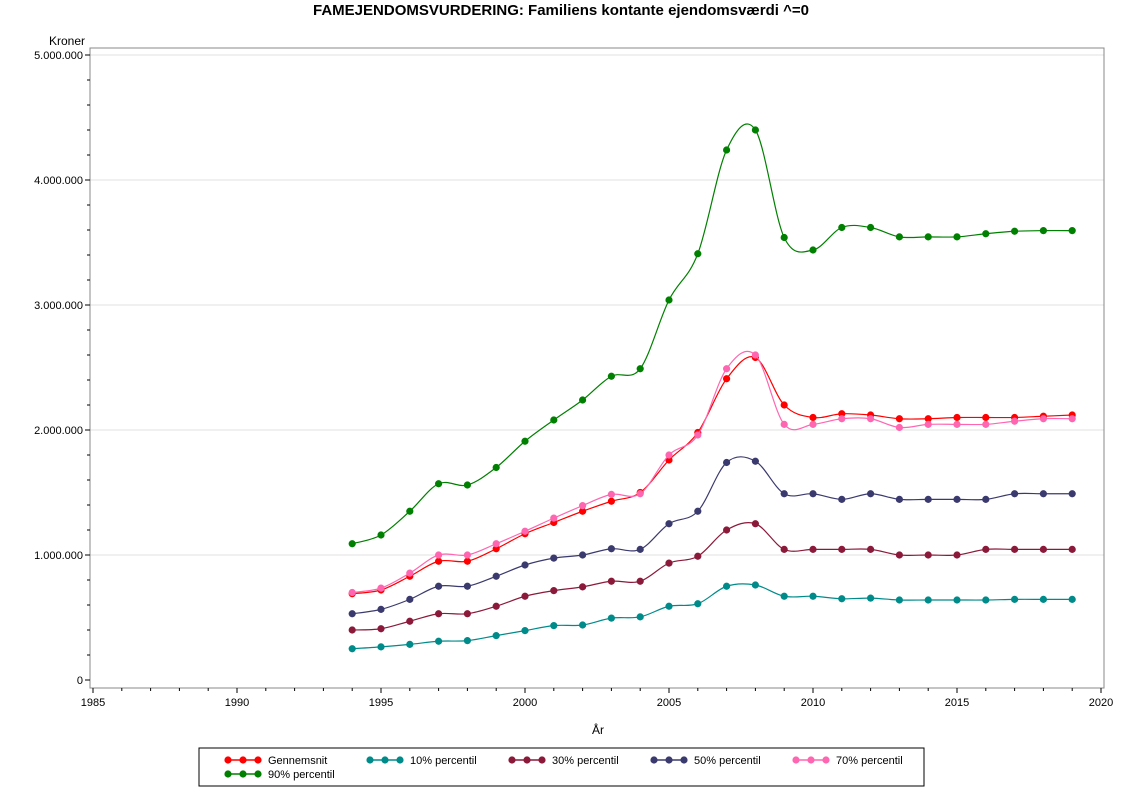 This screenshot has height=793, width=1122. I want to click on y-tick-label: 5.000.000, so click(58, 56).